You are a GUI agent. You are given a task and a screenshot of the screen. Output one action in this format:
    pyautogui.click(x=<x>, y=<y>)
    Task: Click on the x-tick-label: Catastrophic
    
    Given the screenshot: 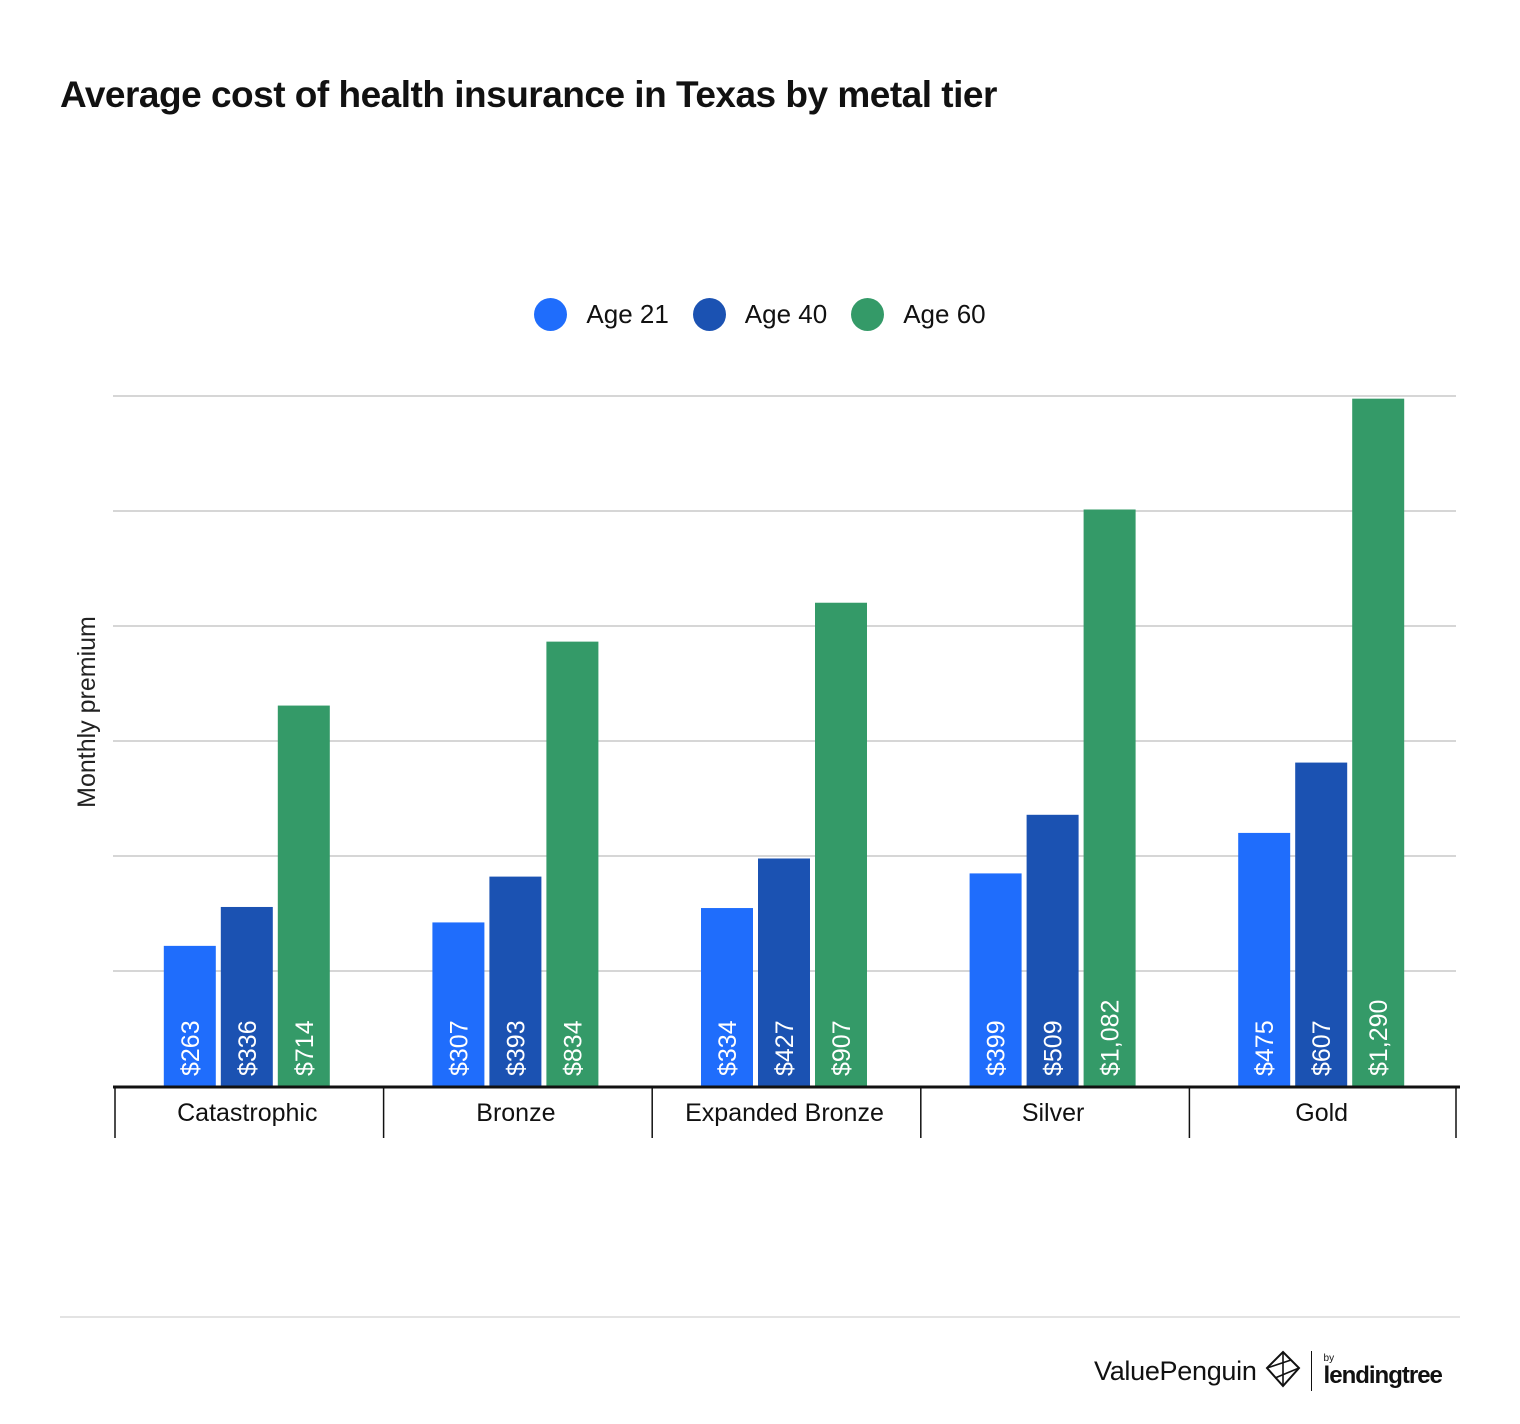 What is the action you would take?
    pyautogui.click(x=247, y=1113)
    